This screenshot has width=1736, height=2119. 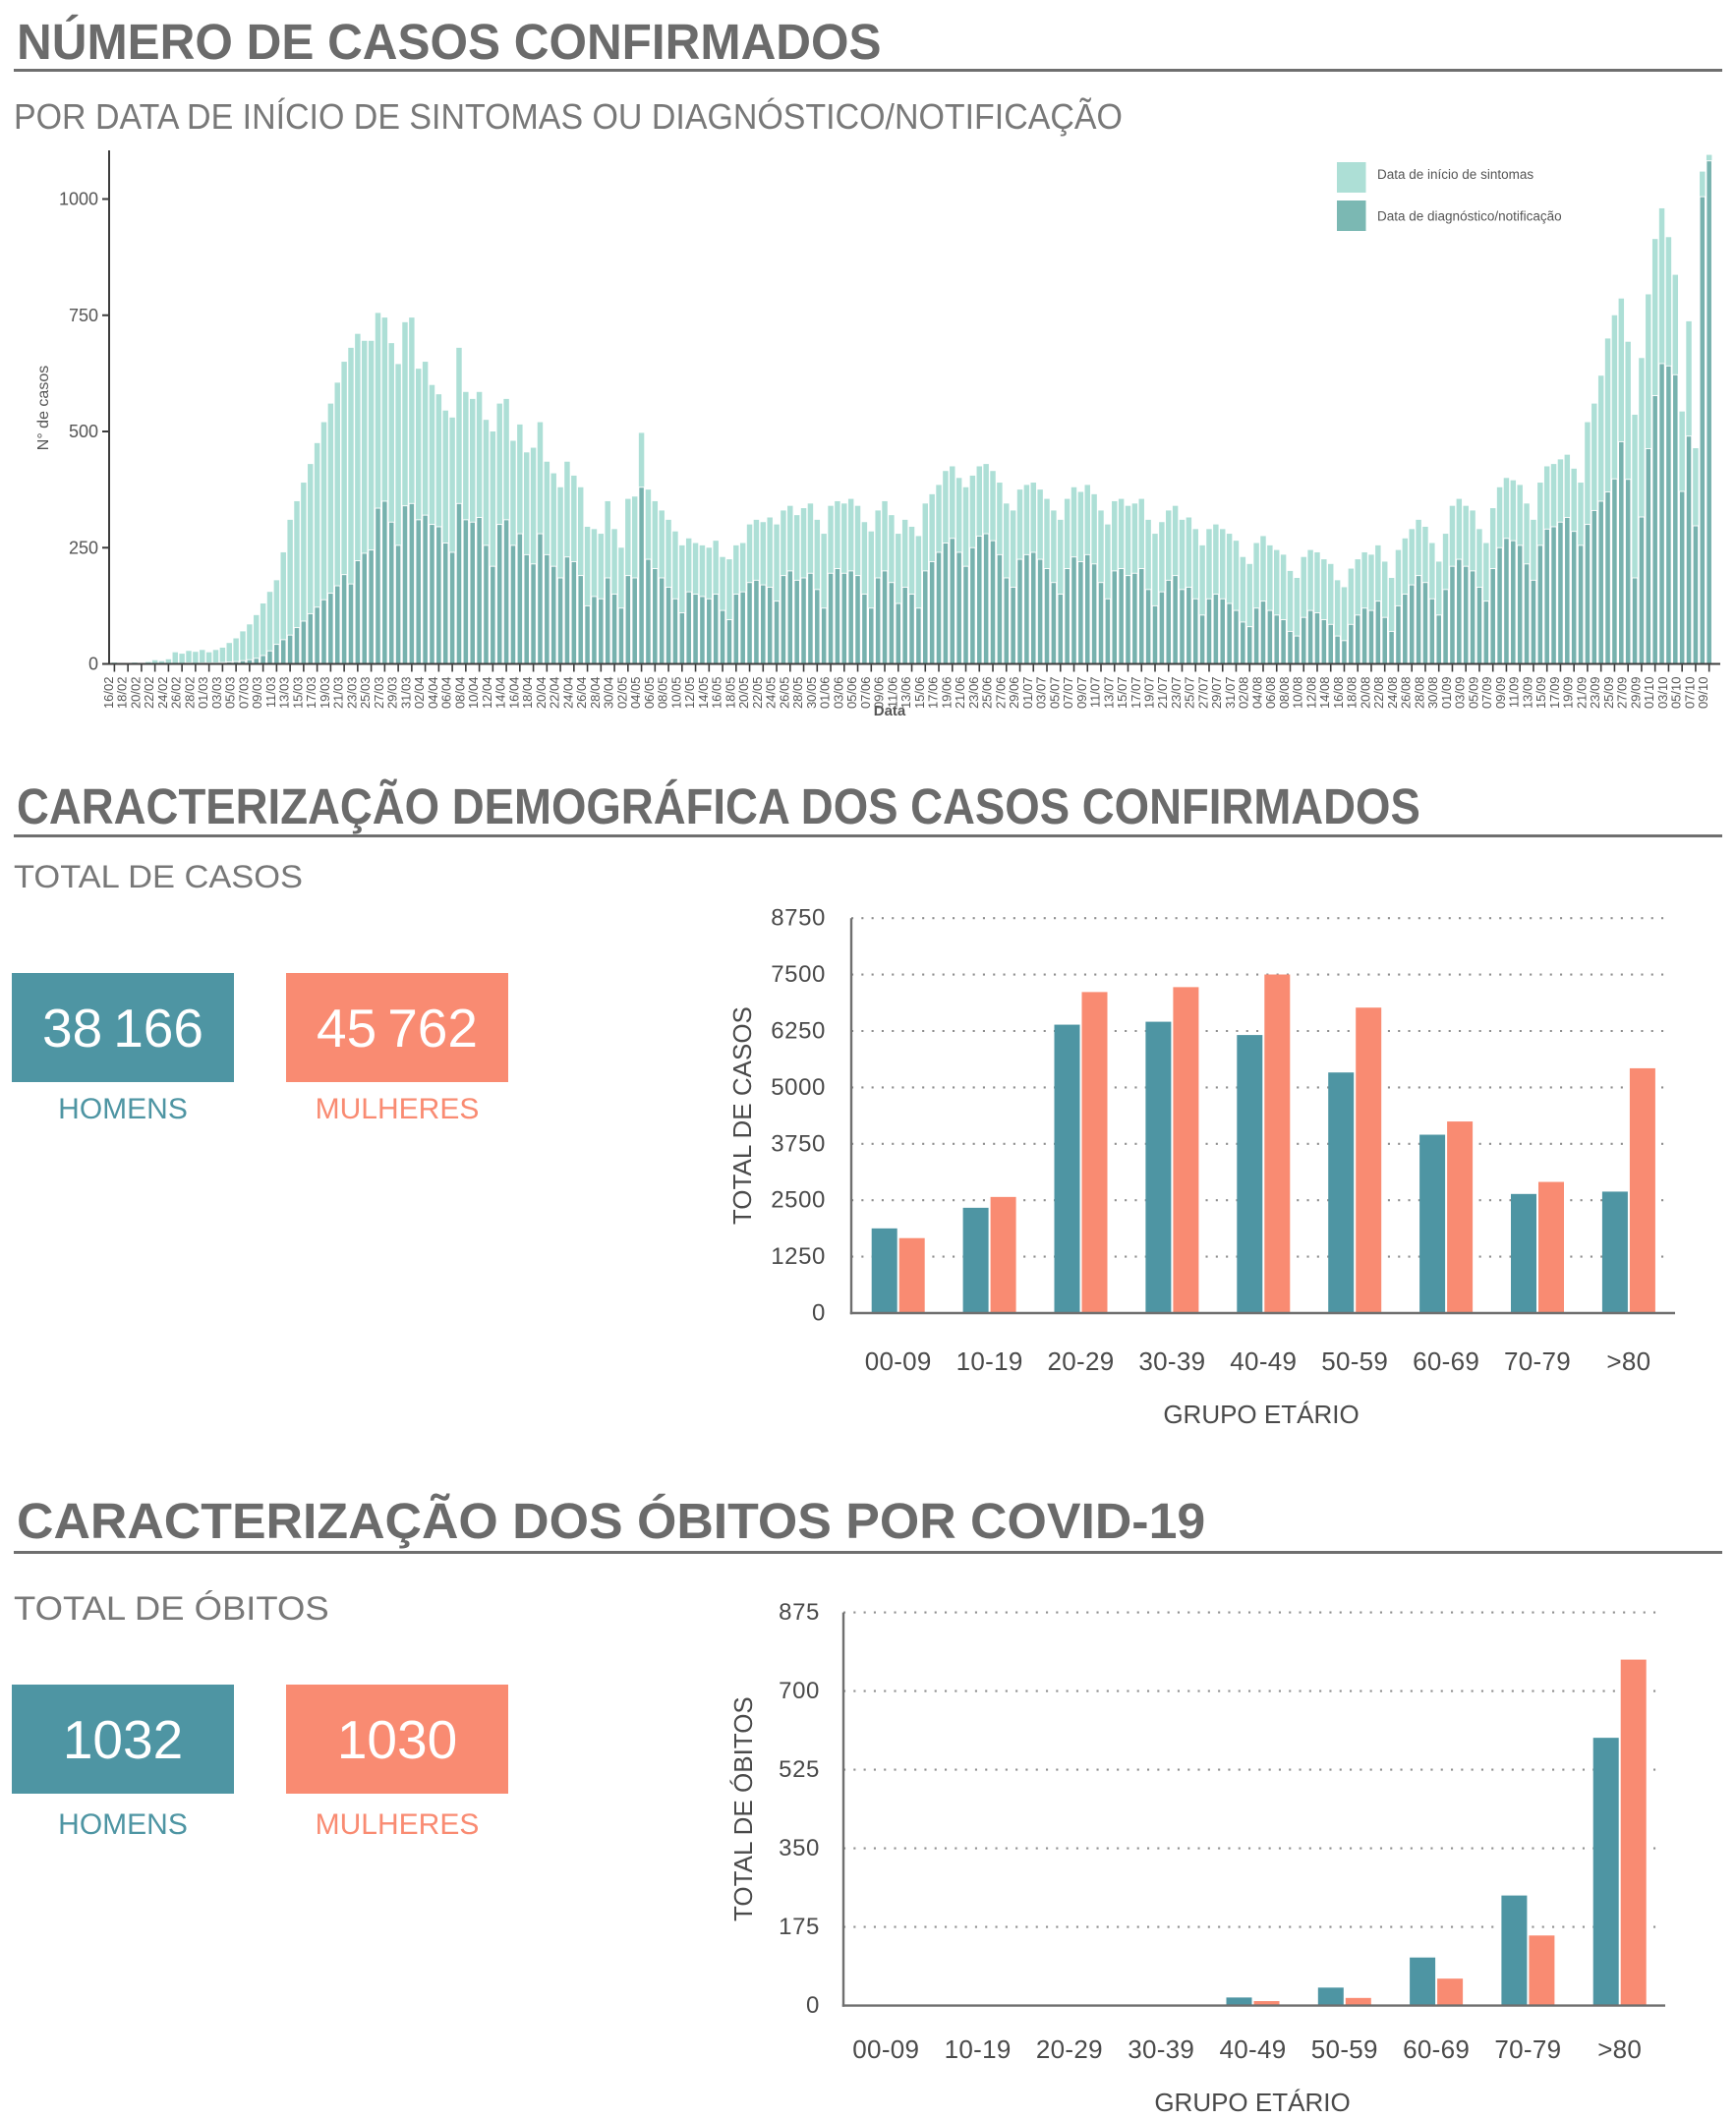 I want to click on svg-text: 17/03, so click(x=311, y=694).